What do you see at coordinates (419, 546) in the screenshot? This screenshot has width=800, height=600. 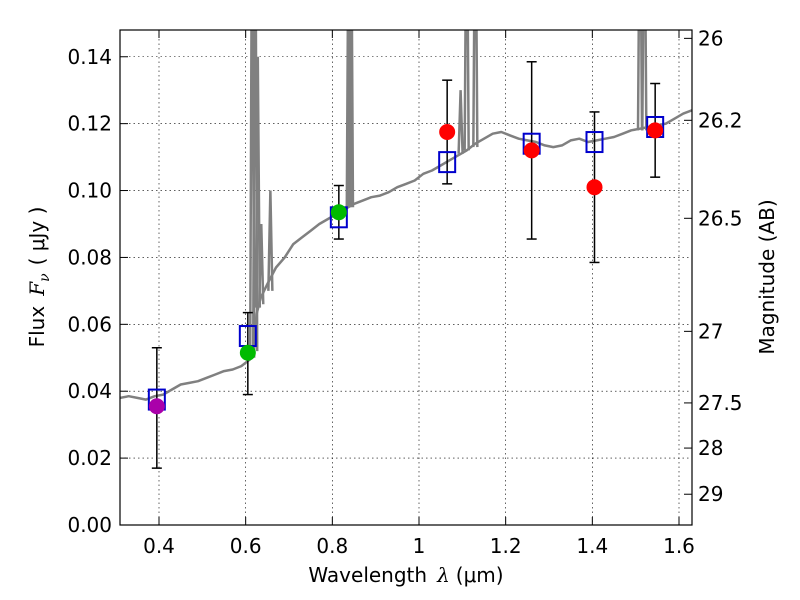 I see `x-tick-label: 1` at bounding box center [419, 546].